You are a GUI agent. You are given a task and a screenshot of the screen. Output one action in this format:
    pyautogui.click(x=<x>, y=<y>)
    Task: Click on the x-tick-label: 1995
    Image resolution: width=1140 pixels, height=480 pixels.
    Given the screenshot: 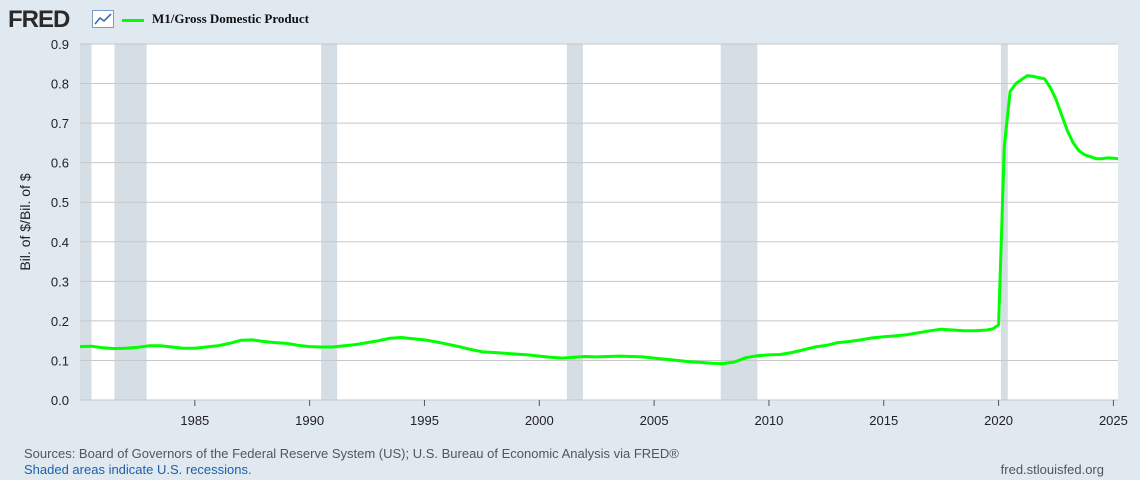 What is the action you would take?
    pyautogui.click(x=424, y=420)
    